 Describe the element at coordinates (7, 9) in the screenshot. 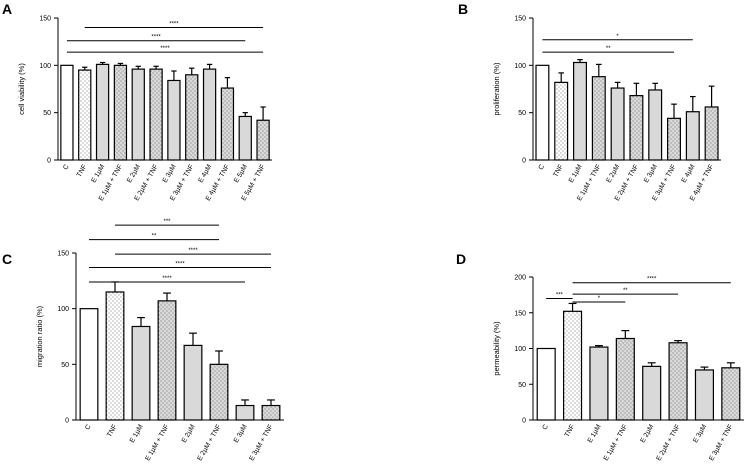

I see `panel-label: A` at that location.